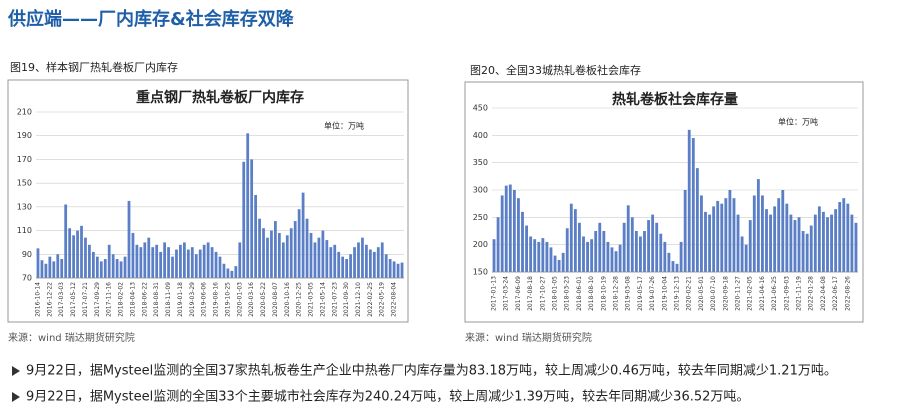 The height and width of the screenshot is (410, 900). Describe the element at coordinates (85, 299) in the screenshot. I see `x-tick-label: 2017-07-21` at that location.